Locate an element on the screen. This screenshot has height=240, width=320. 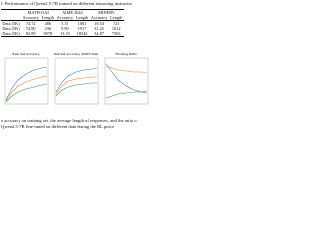
table-cell: 486 is located at coordinates (48, 23).